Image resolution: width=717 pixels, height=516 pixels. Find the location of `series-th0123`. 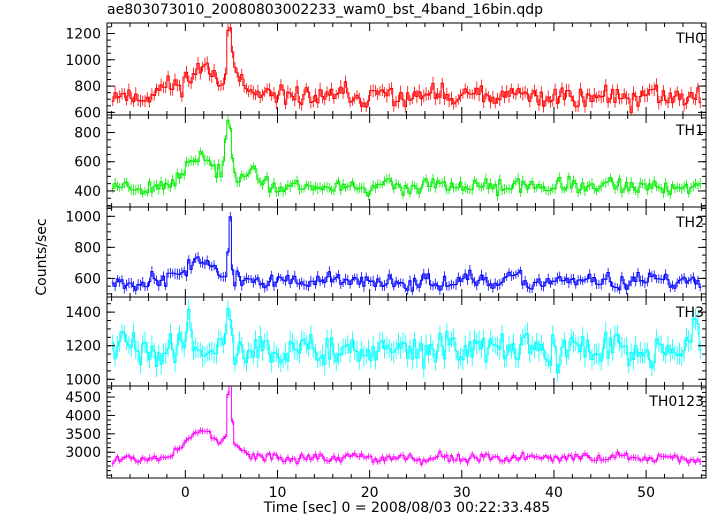

series-th0123 is located at coordinates (406, 426).